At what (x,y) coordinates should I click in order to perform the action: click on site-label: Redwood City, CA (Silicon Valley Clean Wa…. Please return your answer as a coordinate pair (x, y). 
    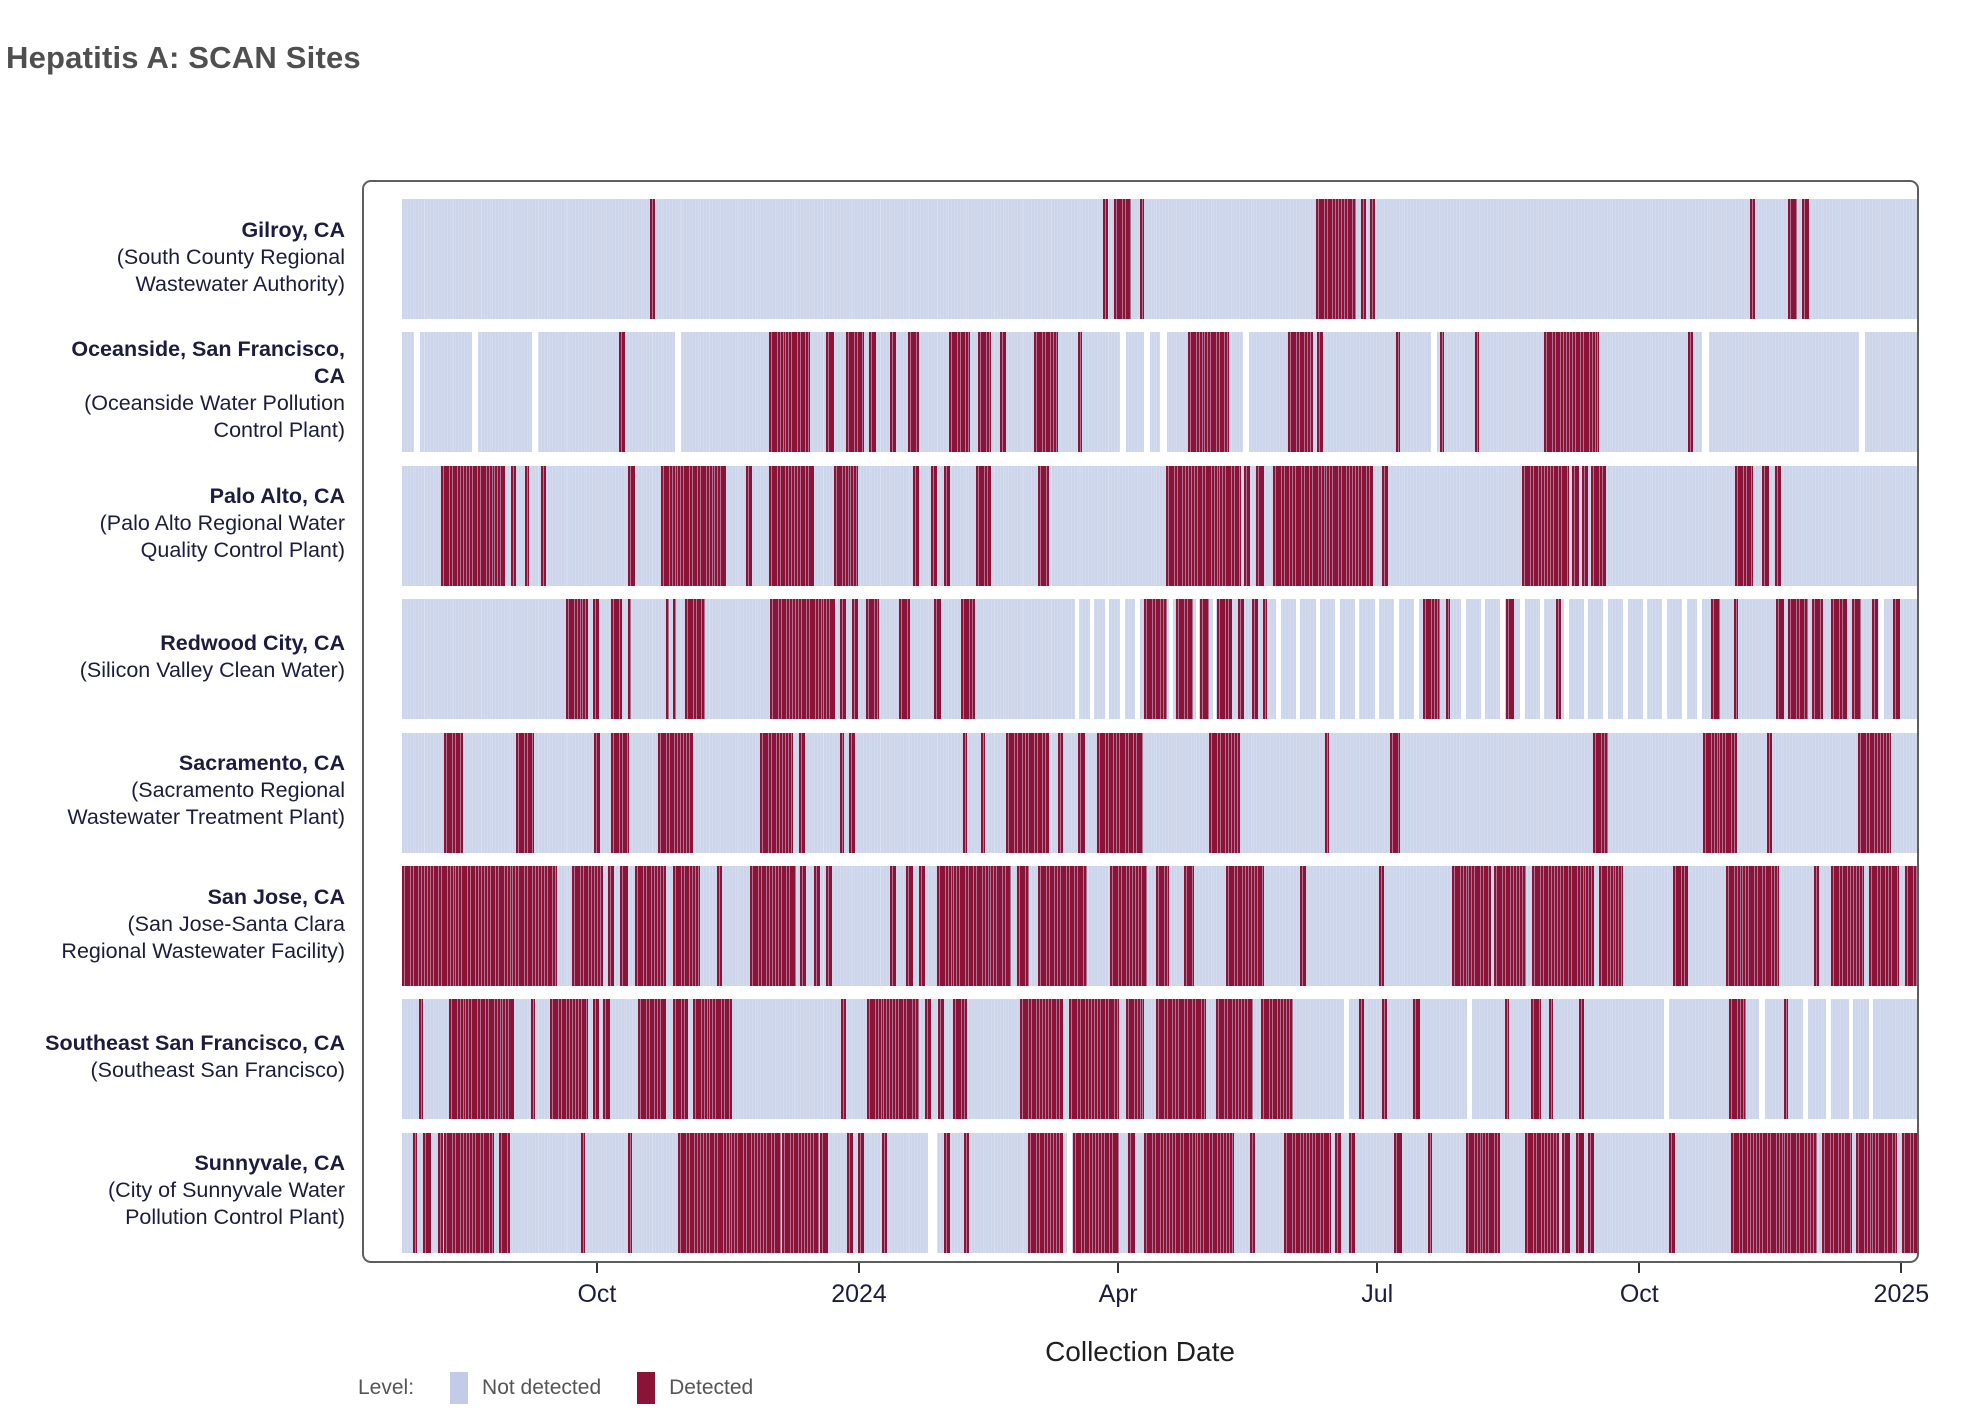
    Looking at the image, I should click on (195, 657).